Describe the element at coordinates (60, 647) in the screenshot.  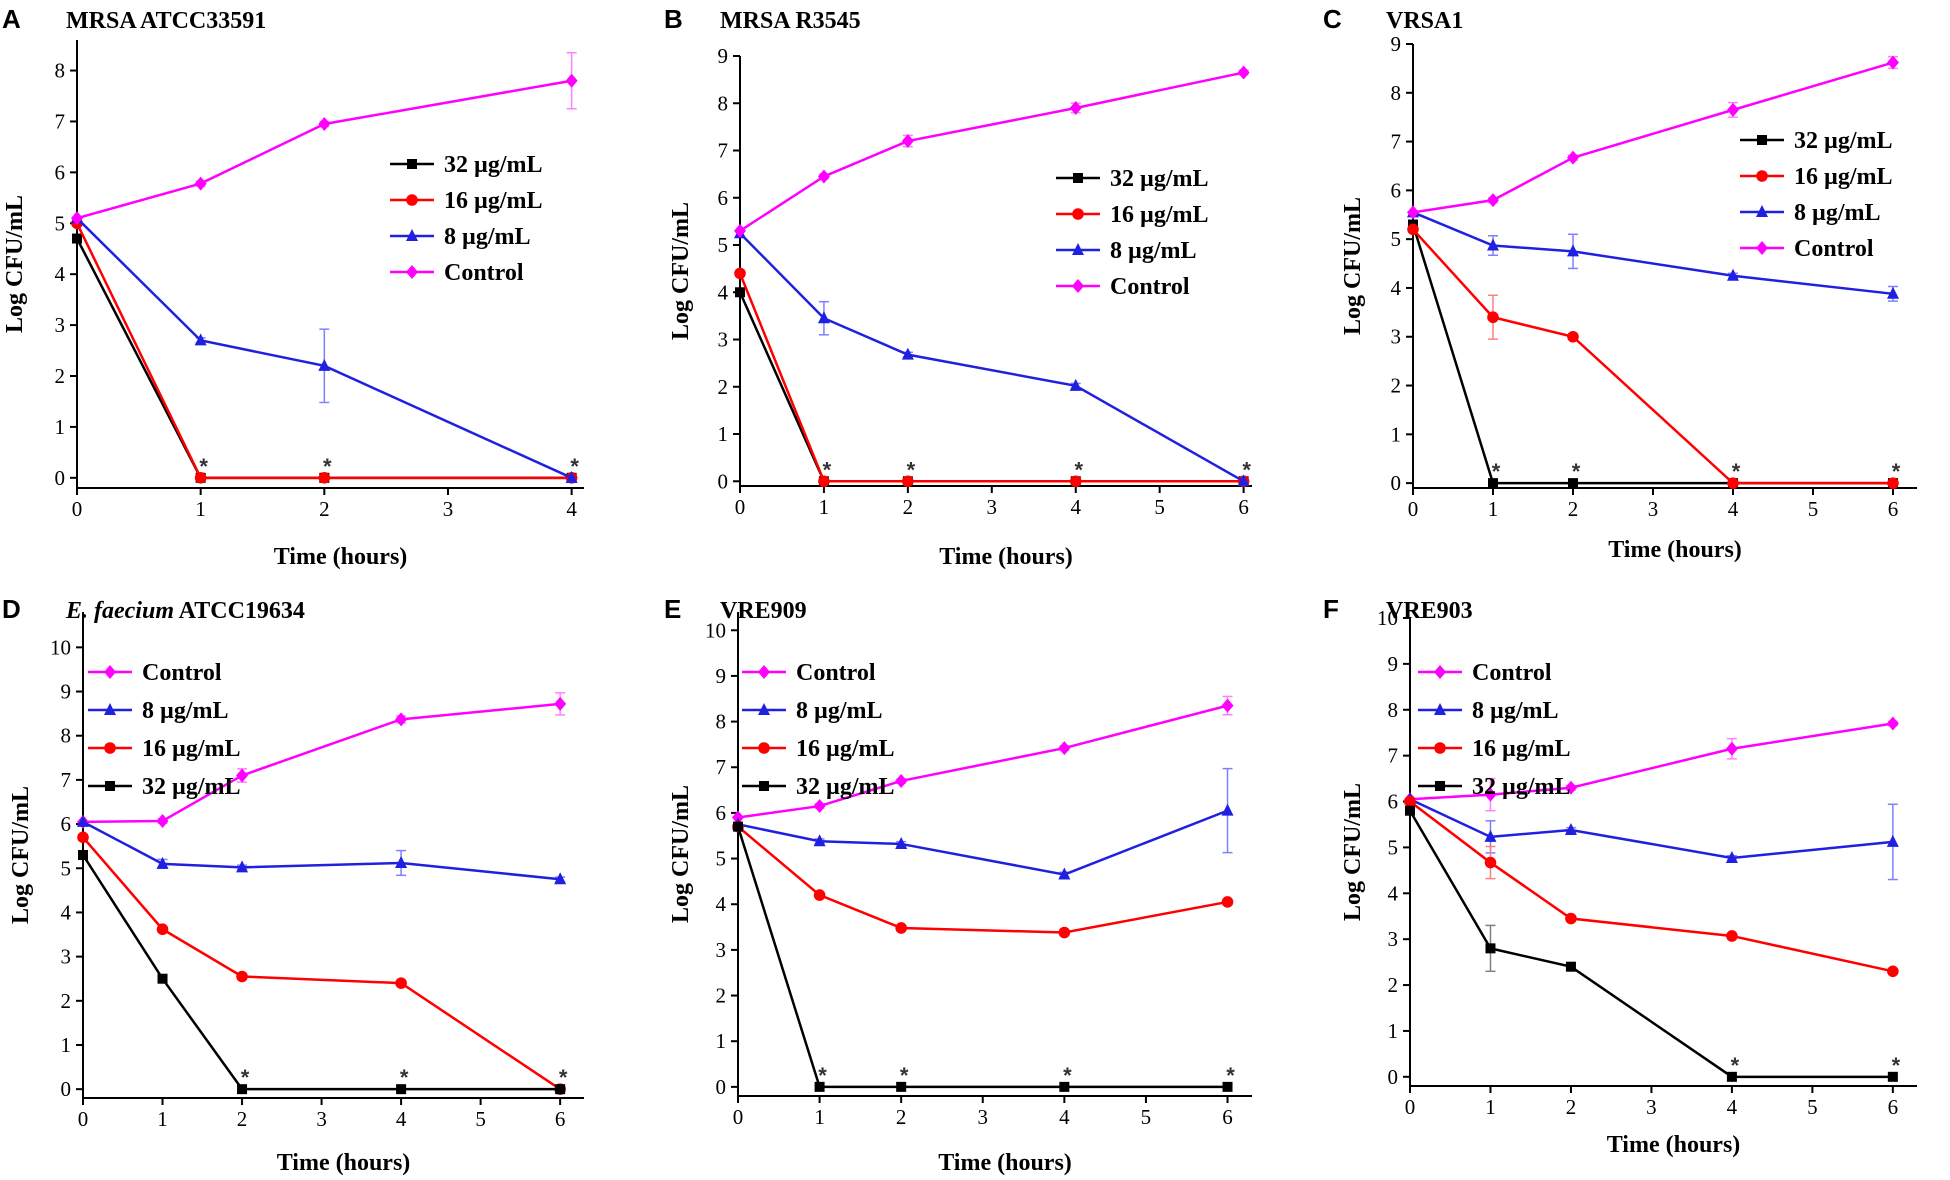
I see `y-tick-label: 10` at that location.